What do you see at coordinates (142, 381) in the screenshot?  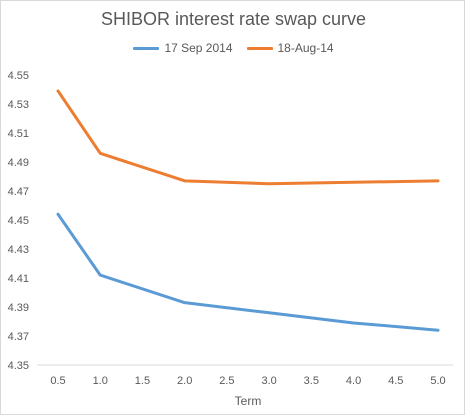 I see `x-tick-label: 1.5` at bounding box center [142, 381].